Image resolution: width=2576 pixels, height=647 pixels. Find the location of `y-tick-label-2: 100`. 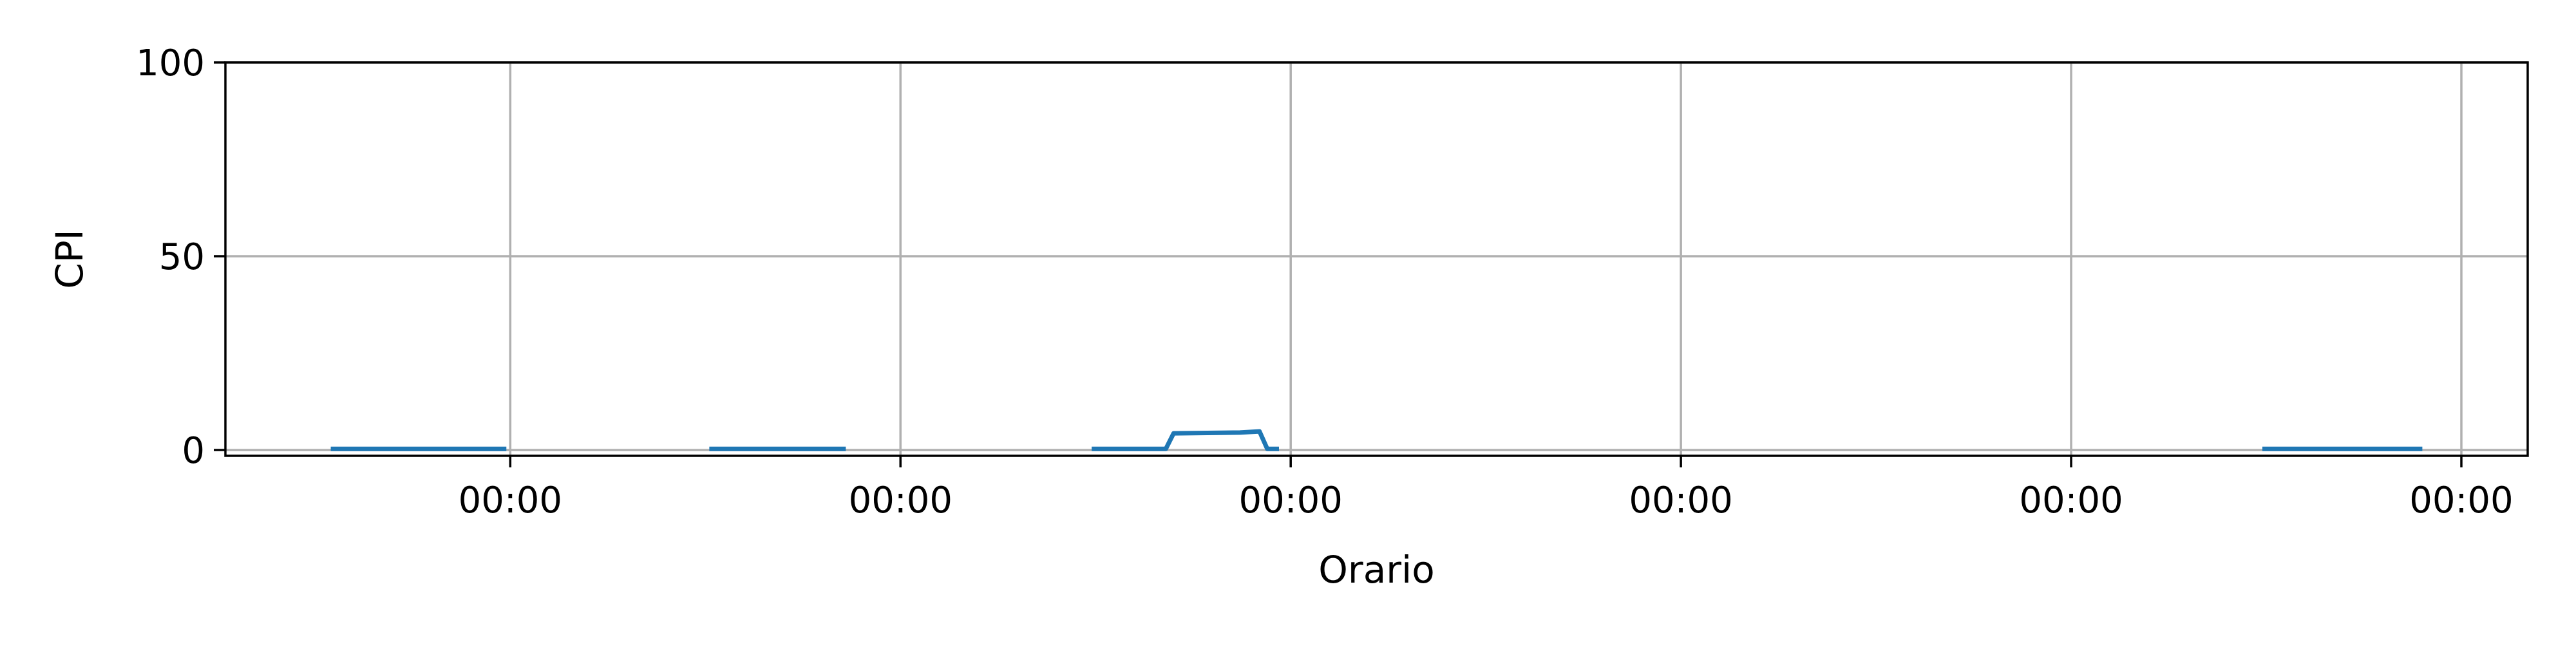

y-tick-label-2: 100 is located at coordinates (170, 63).